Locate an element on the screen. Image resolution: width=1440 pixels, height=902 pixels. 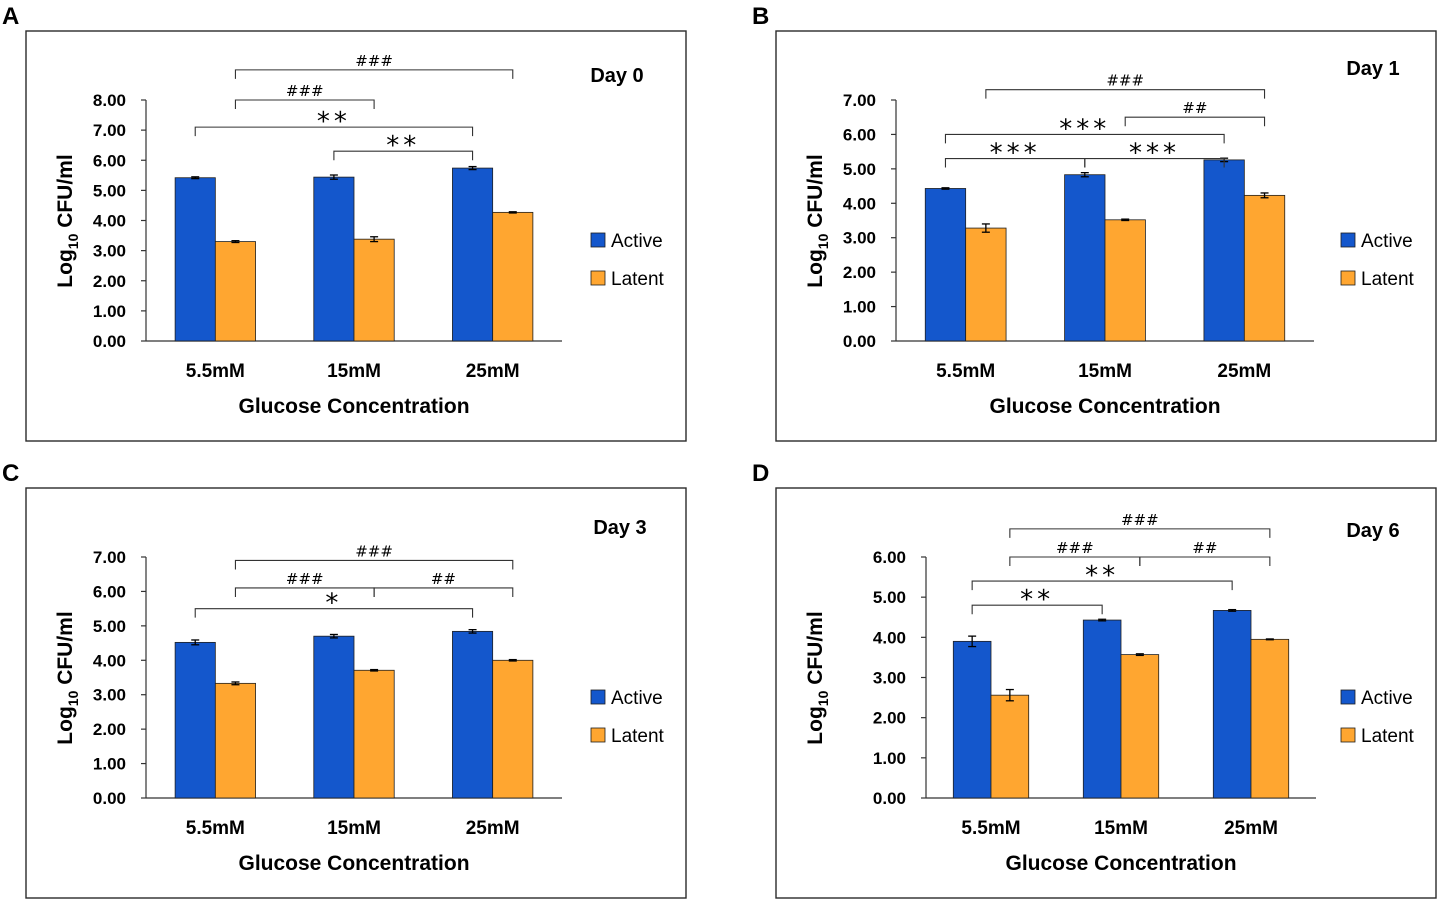
significance-bracket: ## is located at coordinates (443, 583).